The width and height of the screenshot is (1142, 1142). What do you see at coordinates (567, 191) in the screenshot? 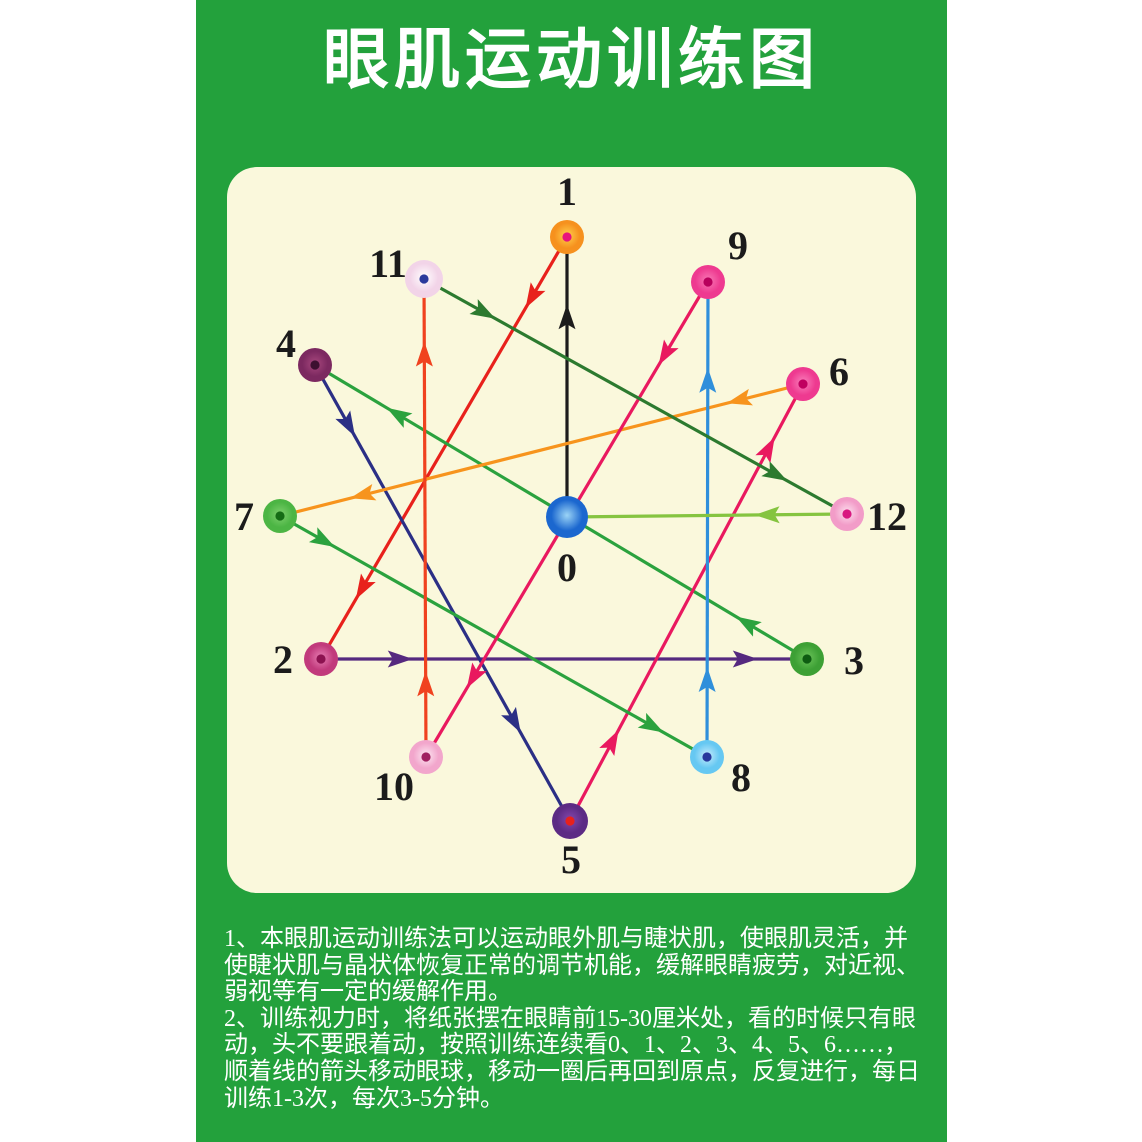
I see `dot-label-1: 1` at bounding box center [567, 191].